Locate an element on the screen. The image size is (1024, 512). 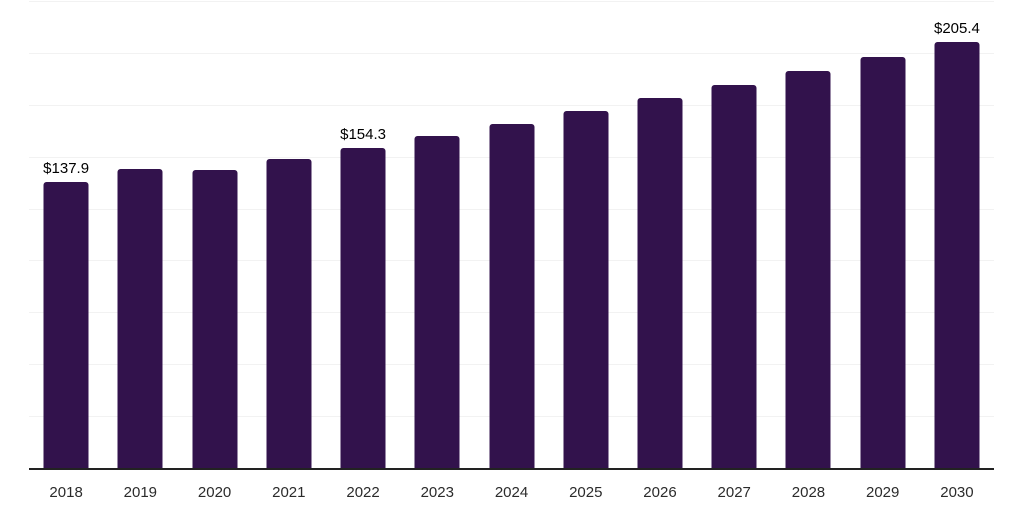
x-tick-label: 2024 is located at coordinates (511, 492).